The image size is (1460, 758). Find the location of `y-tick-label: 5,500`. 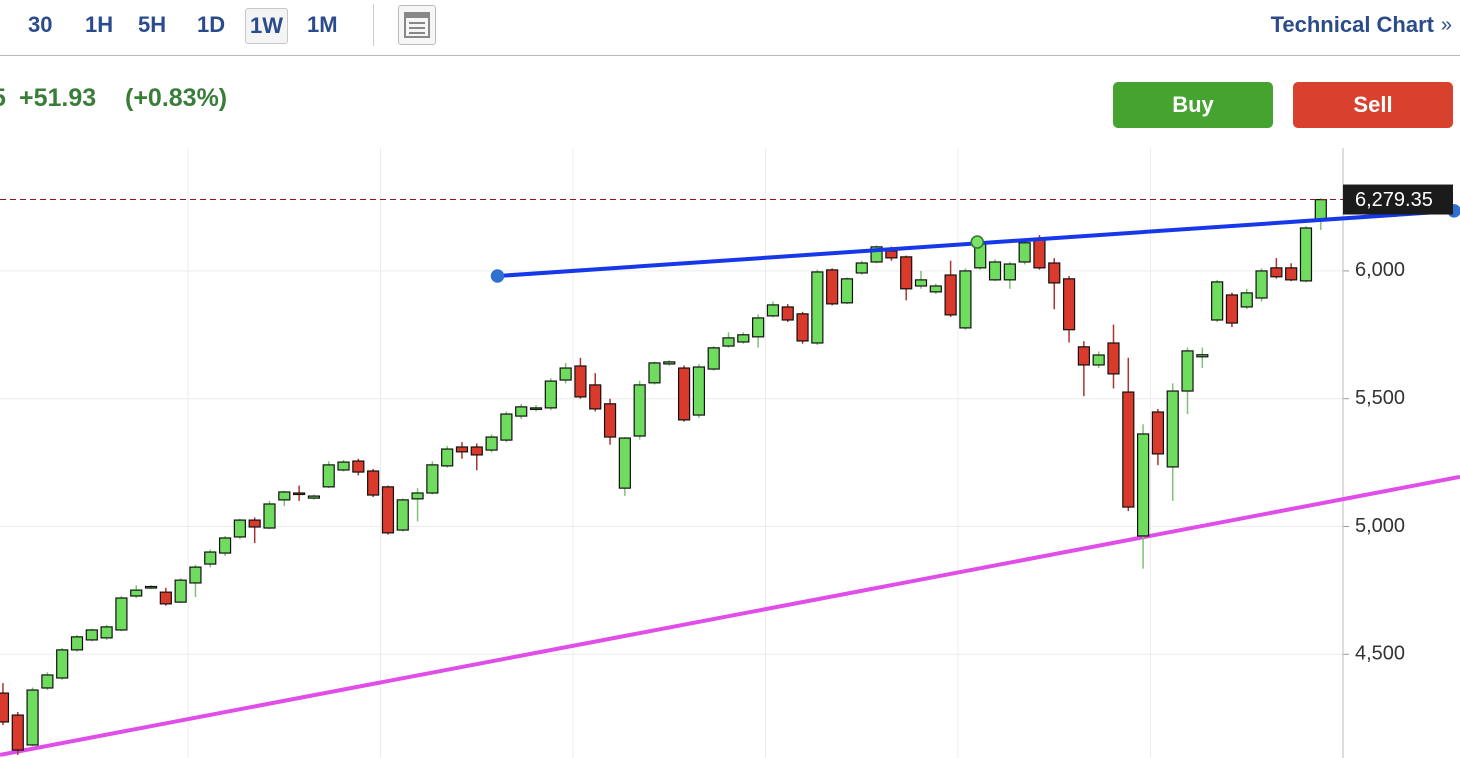

y-tick-label: 5,500 is located at coordinates (1380, 398).